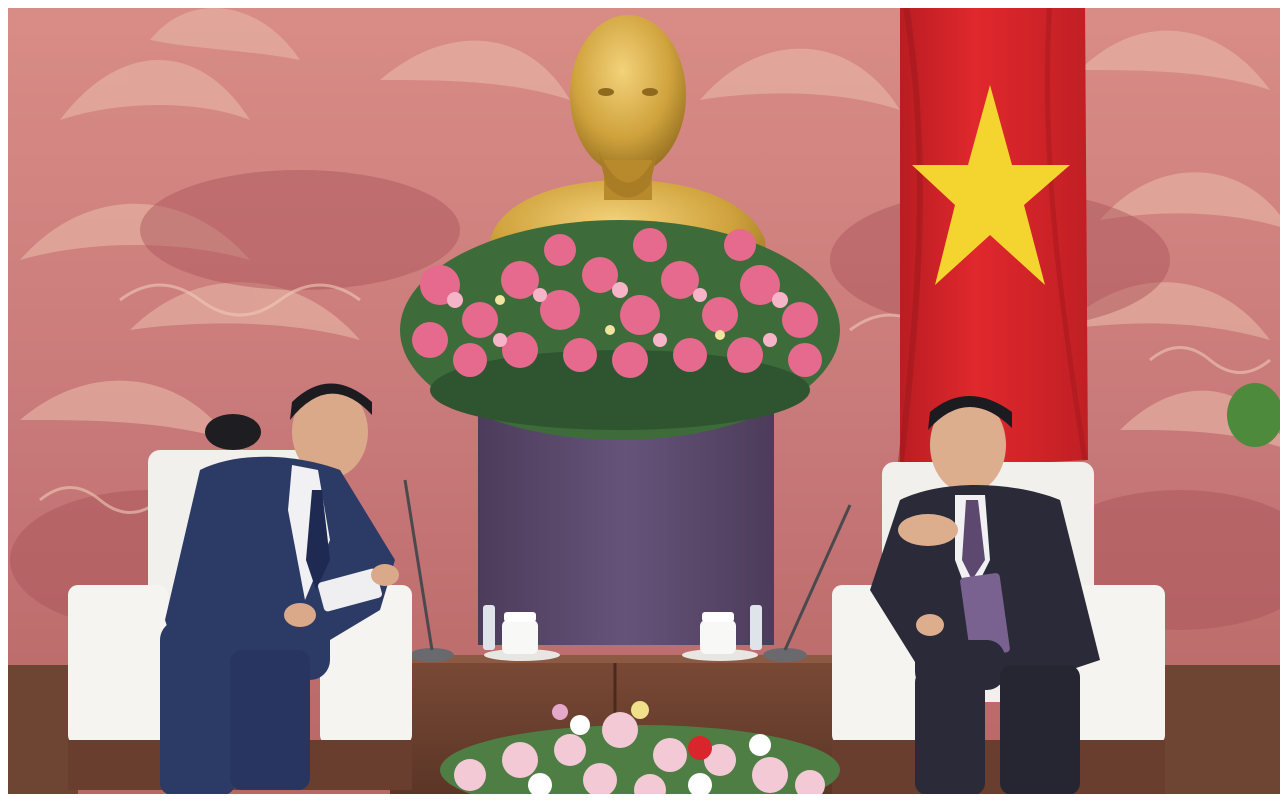 This screenshot has height=802, width=1288. I want to click on person-right, so click(985, 595).